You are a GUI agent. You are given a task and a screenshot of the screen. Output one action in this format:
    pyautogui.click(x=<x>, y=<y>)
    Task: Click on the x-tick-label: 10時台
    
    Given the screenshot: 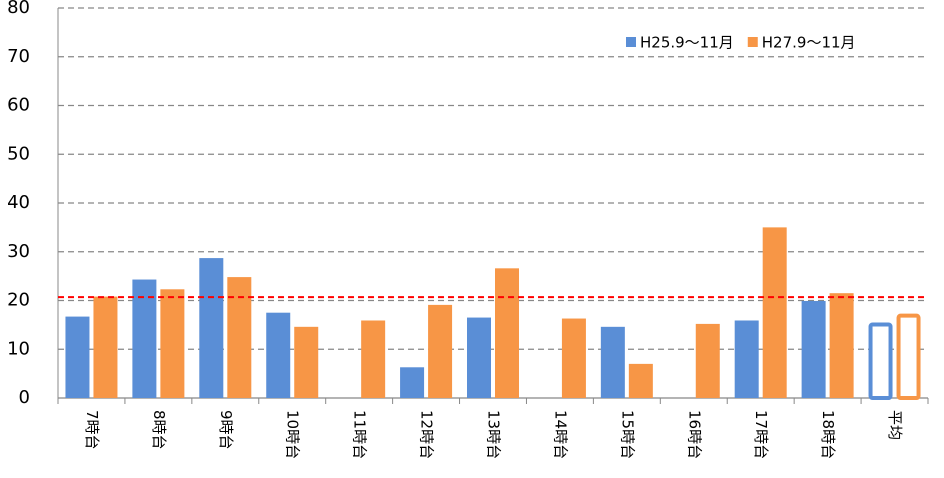 What is the action you would take?
    pyautogui.click(x=293, y=434)
    